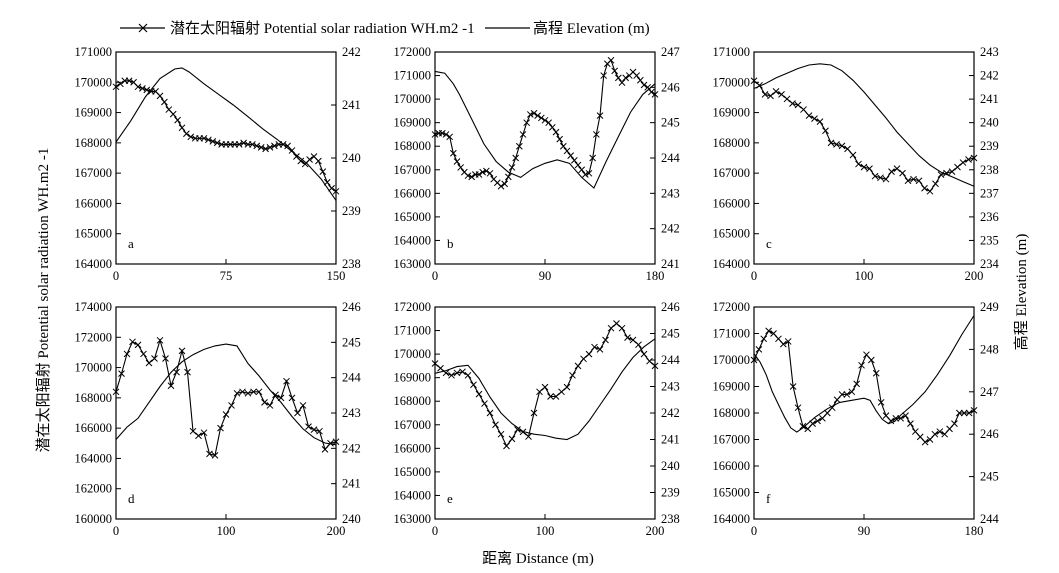 The height and width of the screenshot is (573, 1059). Describe the element at coordinates (732, 440) in the screenshot. I see `left-tick-label-f-3: 167000` at that location.